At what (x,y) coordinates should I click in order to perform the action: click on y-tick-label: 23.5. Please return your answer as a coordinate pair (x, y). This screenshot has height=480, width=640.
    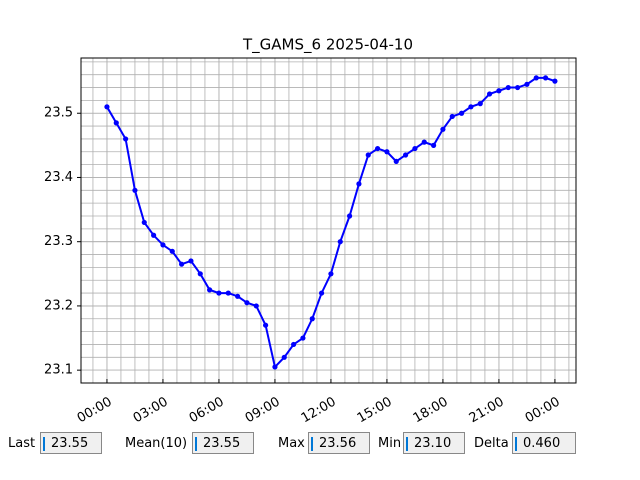
    Looking at the image, I should click on (58, 113).